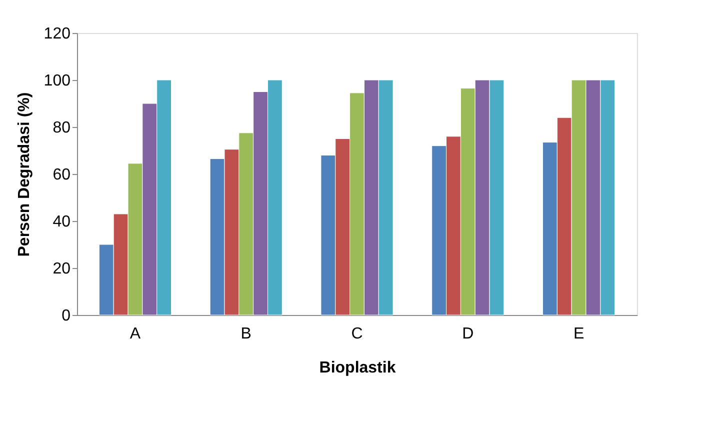 The image size is (715, 436). Describe the element at coordinates (468, 334) in the screenshot. I see `x-tick-label: D` at that location.